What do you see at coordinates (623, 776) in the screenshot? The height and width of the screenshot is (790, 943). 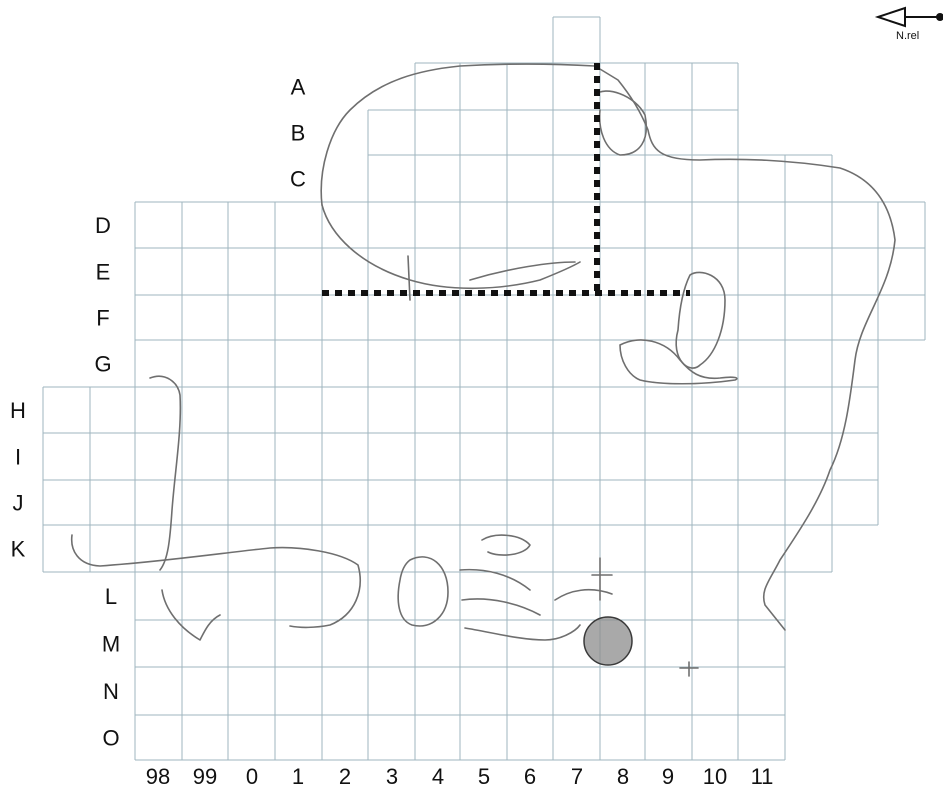 I see `column-label: 8` at bounding box center [623, 776].